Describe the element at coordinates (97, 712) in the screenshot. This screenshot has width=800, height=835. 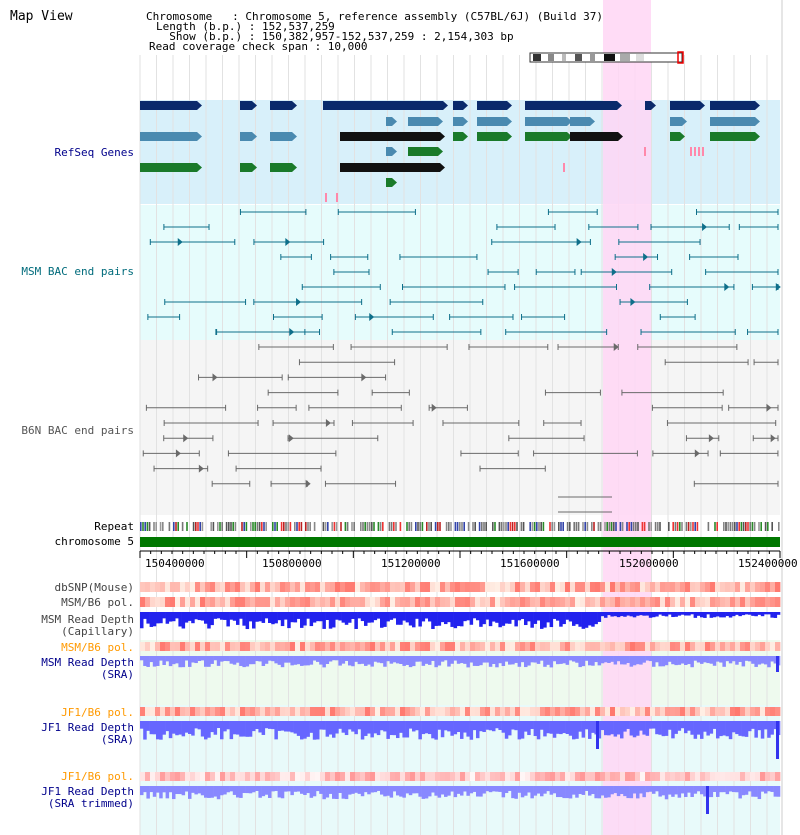
I see `track-label-jf1-b6-pol: JF1/B6 pol.` at that location.